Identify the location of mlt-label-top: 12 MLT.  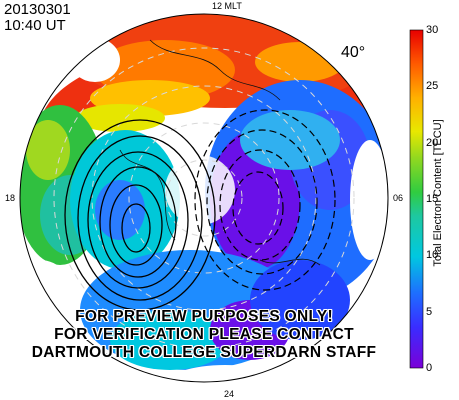
(227, 6).